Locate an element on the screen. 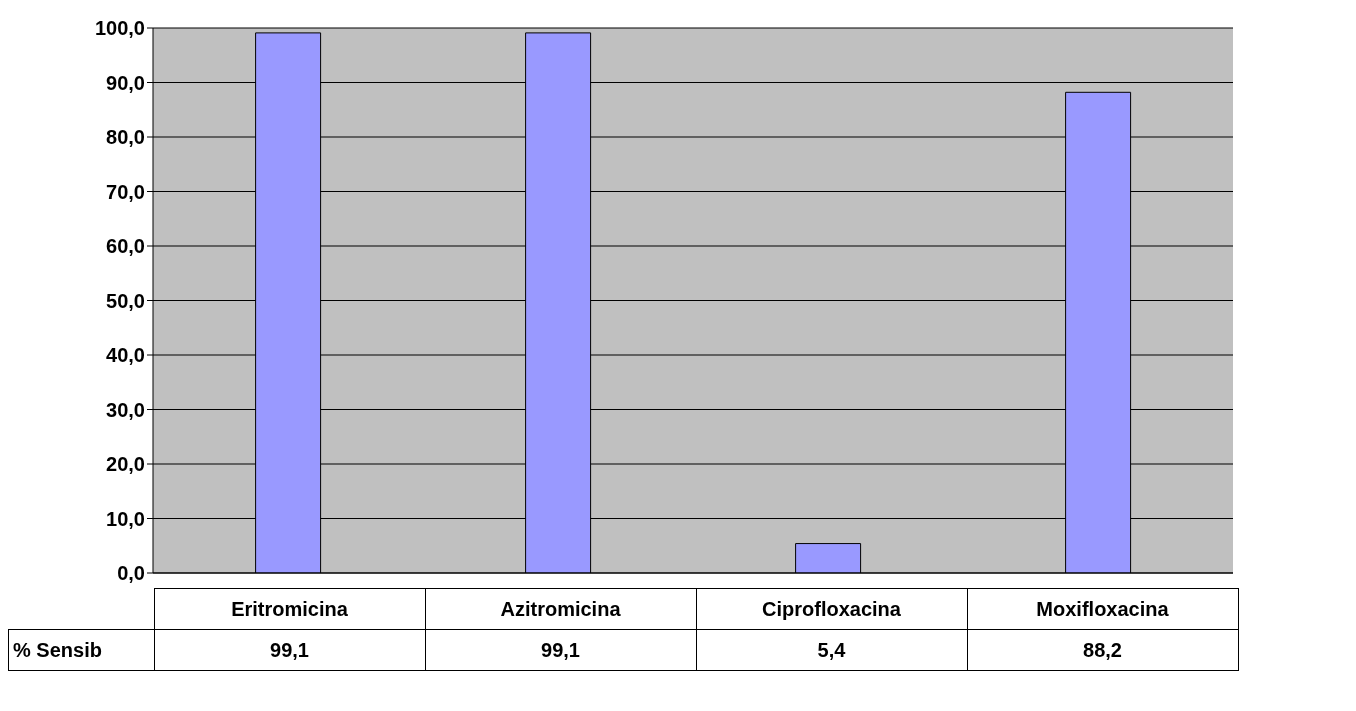 This screenshot has width=1356, height=711. x-tick-label: Azitromicina is located at coordinates (560, 609).